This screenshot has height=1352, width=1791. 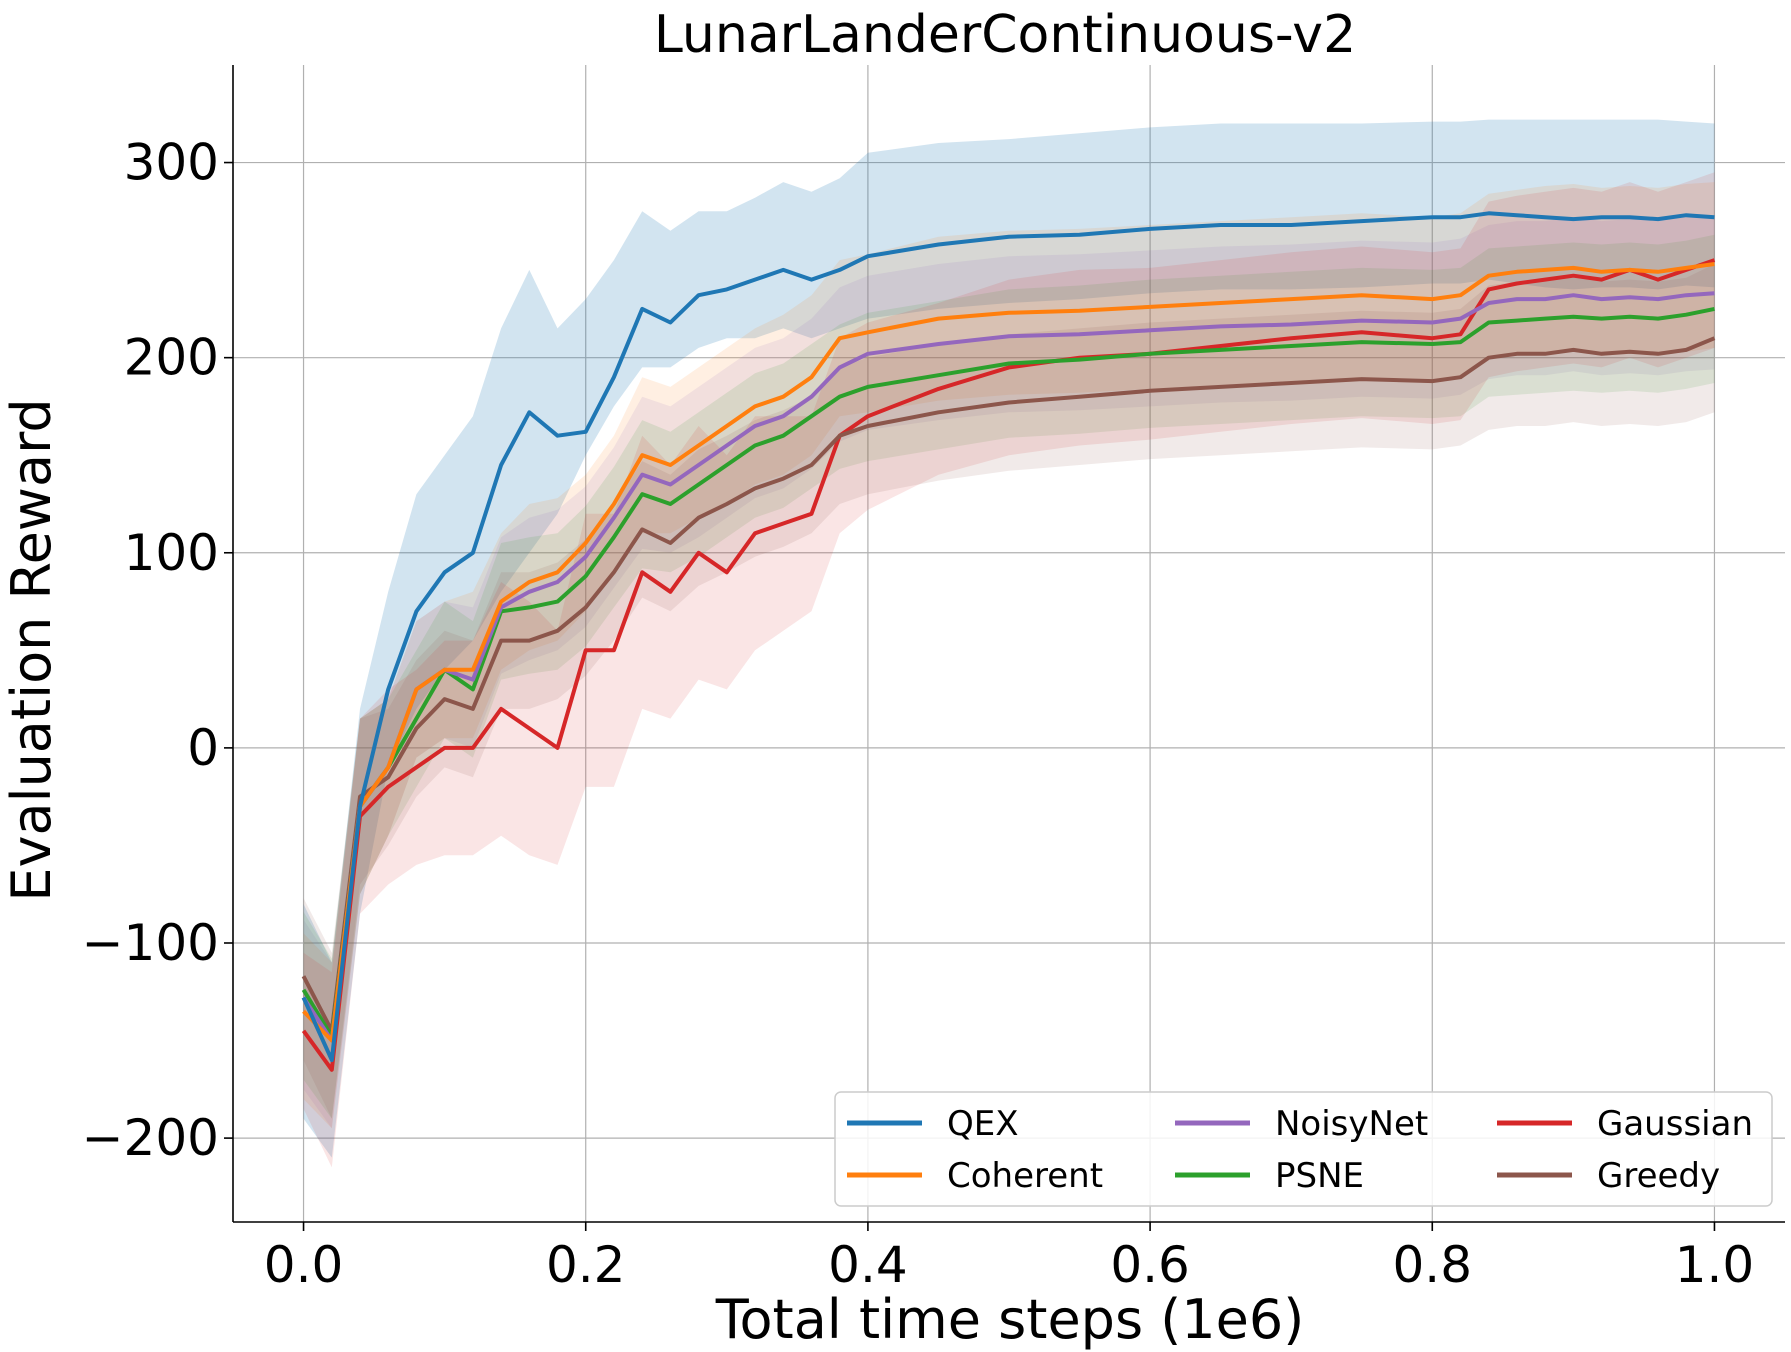 I want to click on x-tick-label: 0.2, so click(x=586, y=1265).